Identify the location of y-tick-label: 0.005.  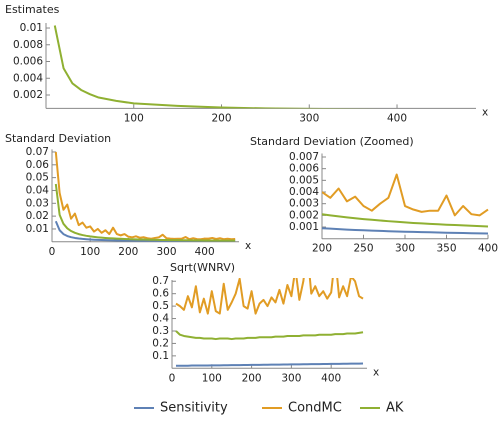
(304, 180).